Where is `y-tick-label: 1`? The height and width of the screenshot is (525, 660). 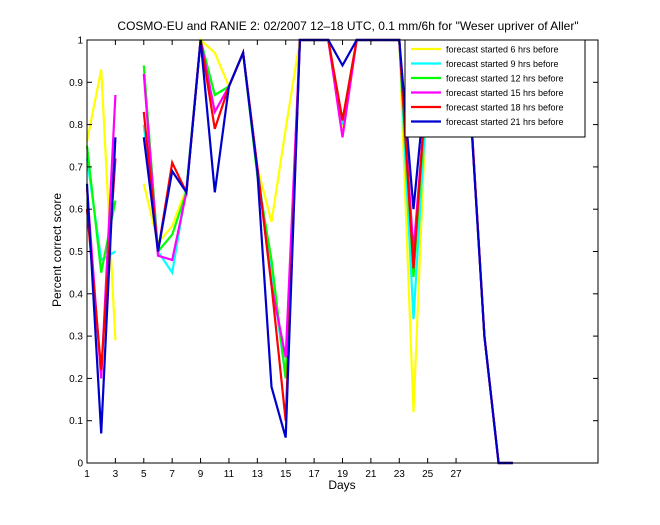 y-tick-label: 1 is located at coordinates (80, 41).